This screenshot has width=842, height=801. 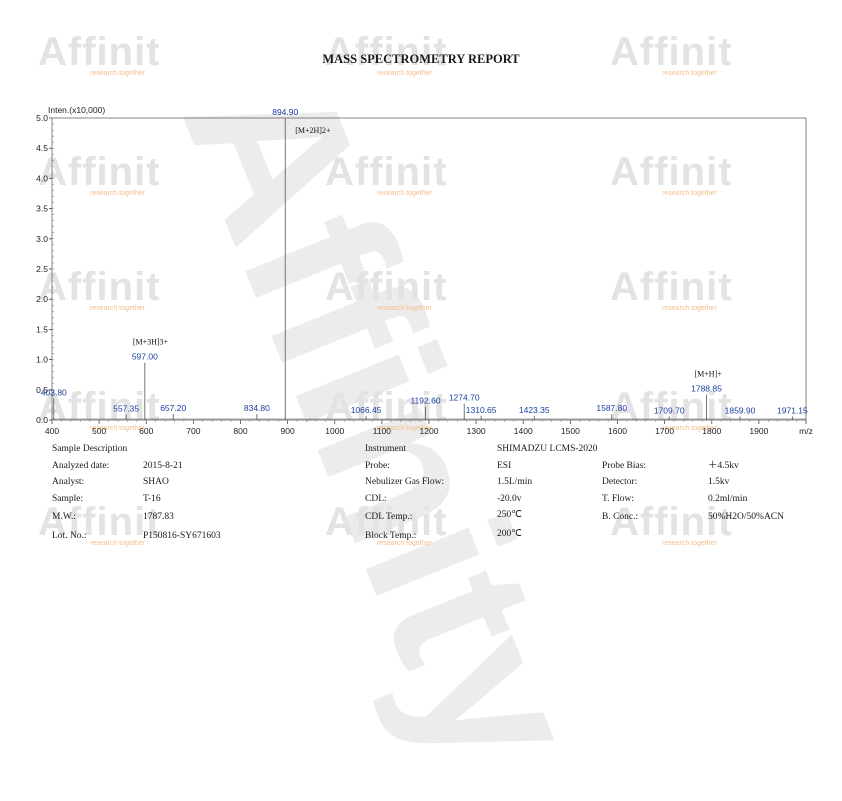 I want to click on lot-no-value: P150816-SY671603, so click(x=182, y=536).